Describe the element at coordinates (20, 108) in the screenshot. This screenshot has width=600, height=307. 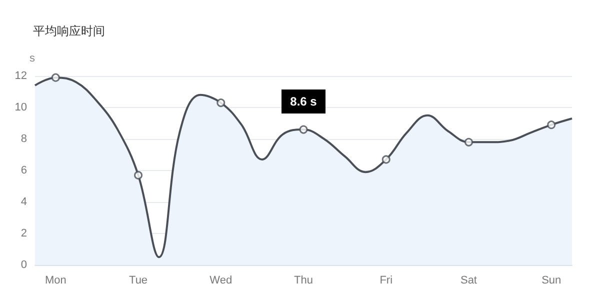
I see `y-tick-label: 10` at that location.